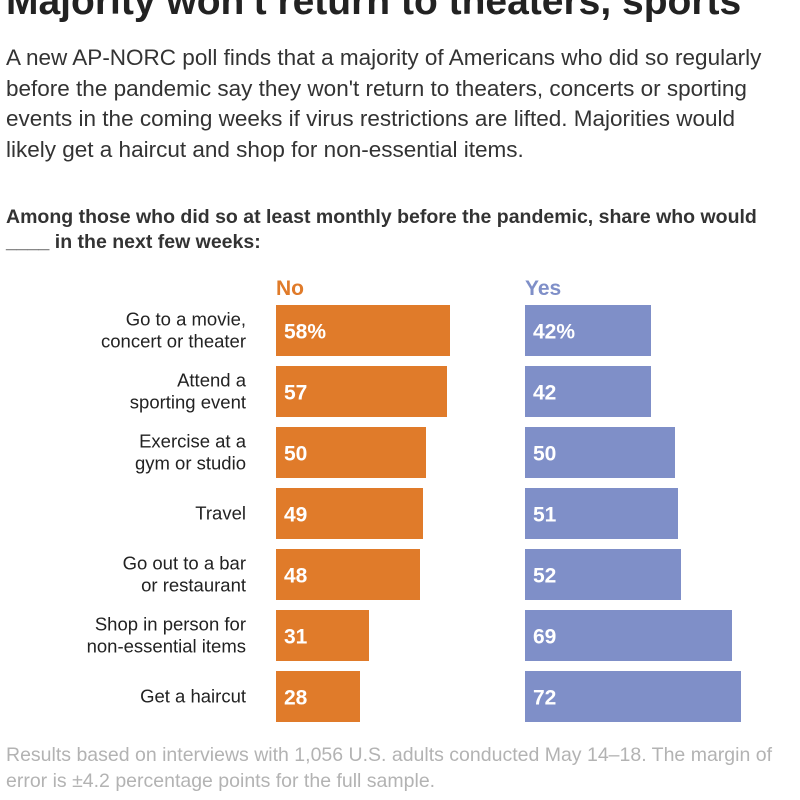 The image size is (800, 800). I want to click on bar-value-label: 69, so click(544, 637).